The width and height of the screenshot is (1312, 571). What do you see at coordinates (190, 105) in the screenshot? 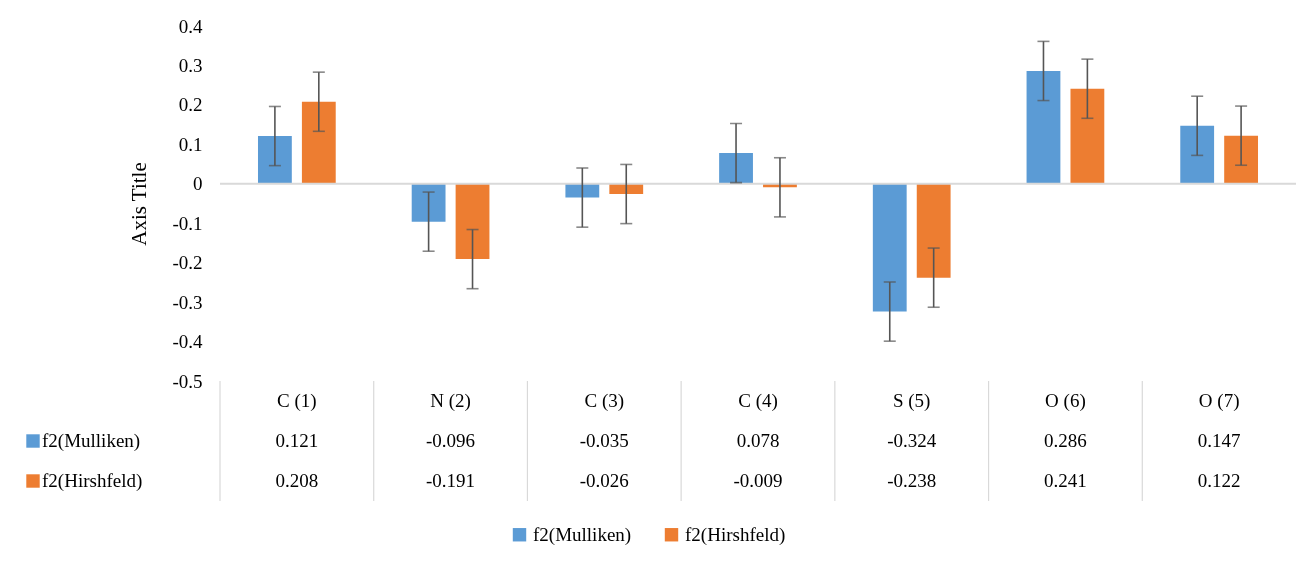
I see `y-tick-label: 0.2` at bounding box center [190, 105].